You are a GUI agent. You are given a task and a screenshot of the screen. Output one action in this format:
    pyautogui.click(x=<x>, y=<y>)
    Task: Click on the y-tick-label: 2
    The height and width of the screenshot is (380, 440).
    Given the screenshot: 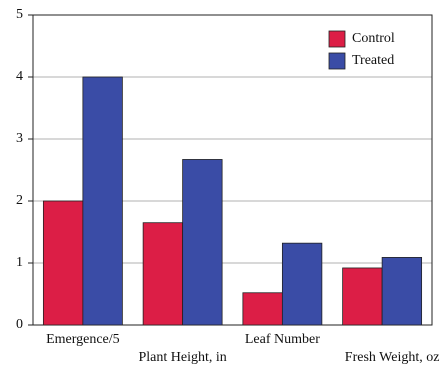 What is the action you would take?
    pyautogui.click(x=19, y=200)
    